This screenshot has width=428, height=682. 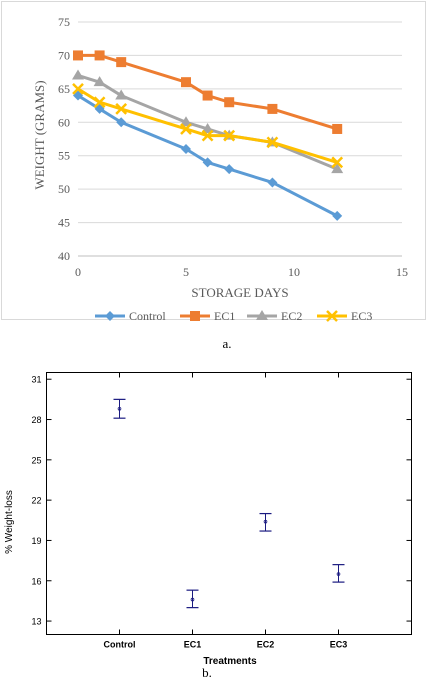 I want to click on mean-point-ec2, so click(x=265, y=521).